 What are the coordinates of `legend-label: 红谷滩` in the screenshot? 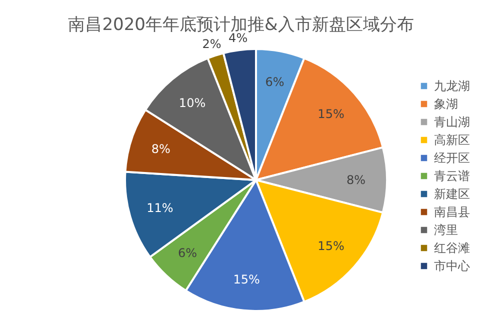 It's located at (452, 248).